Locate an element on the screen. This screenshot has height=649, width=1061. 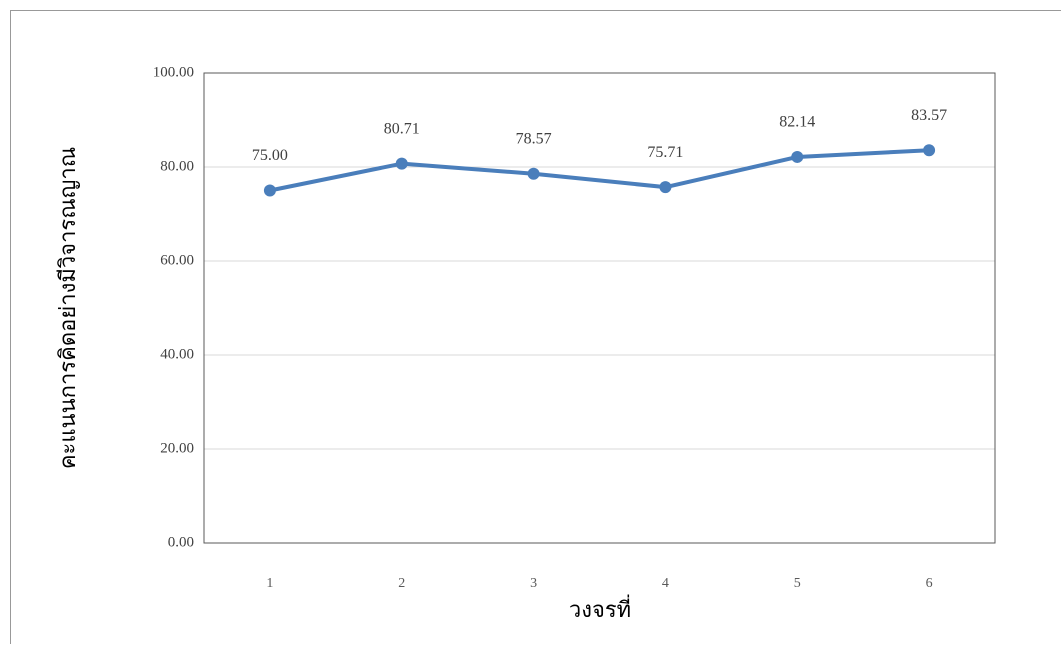
data-label: 82.14 is located at coordinates (797, 122).